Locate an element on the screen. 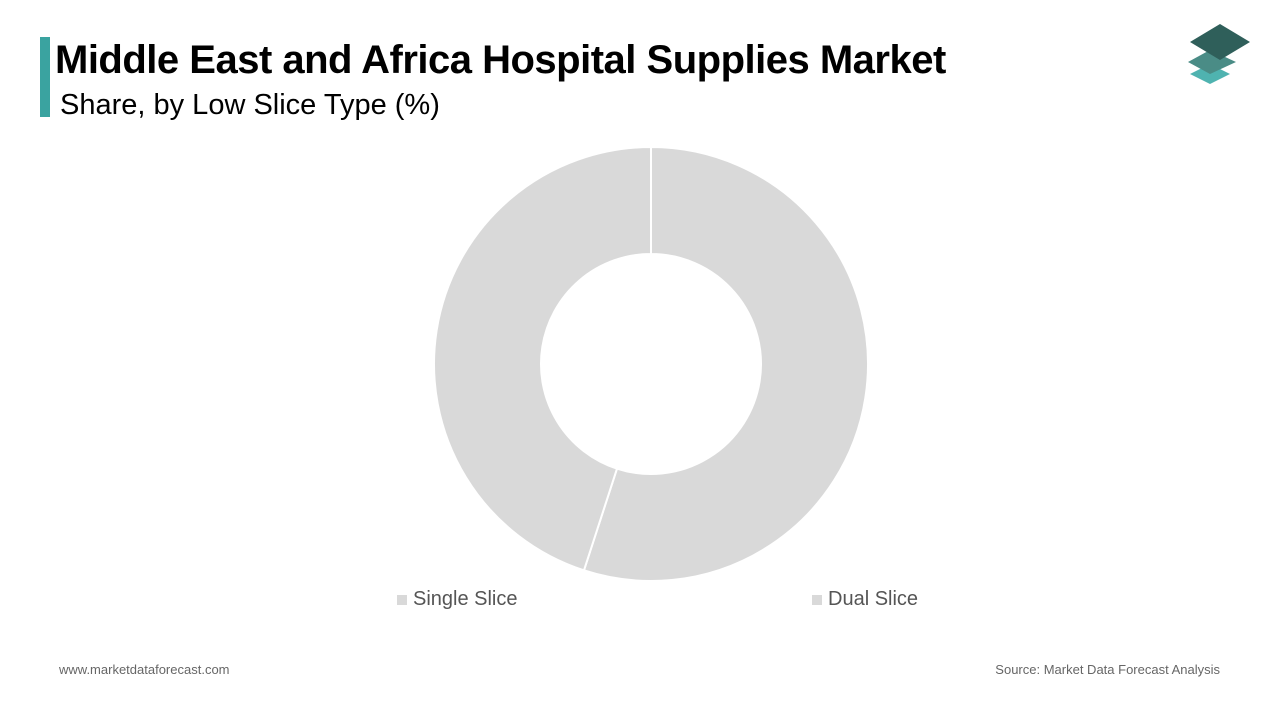  legend-item-single-slice: Single Slice is located at coordinates (457, 599).